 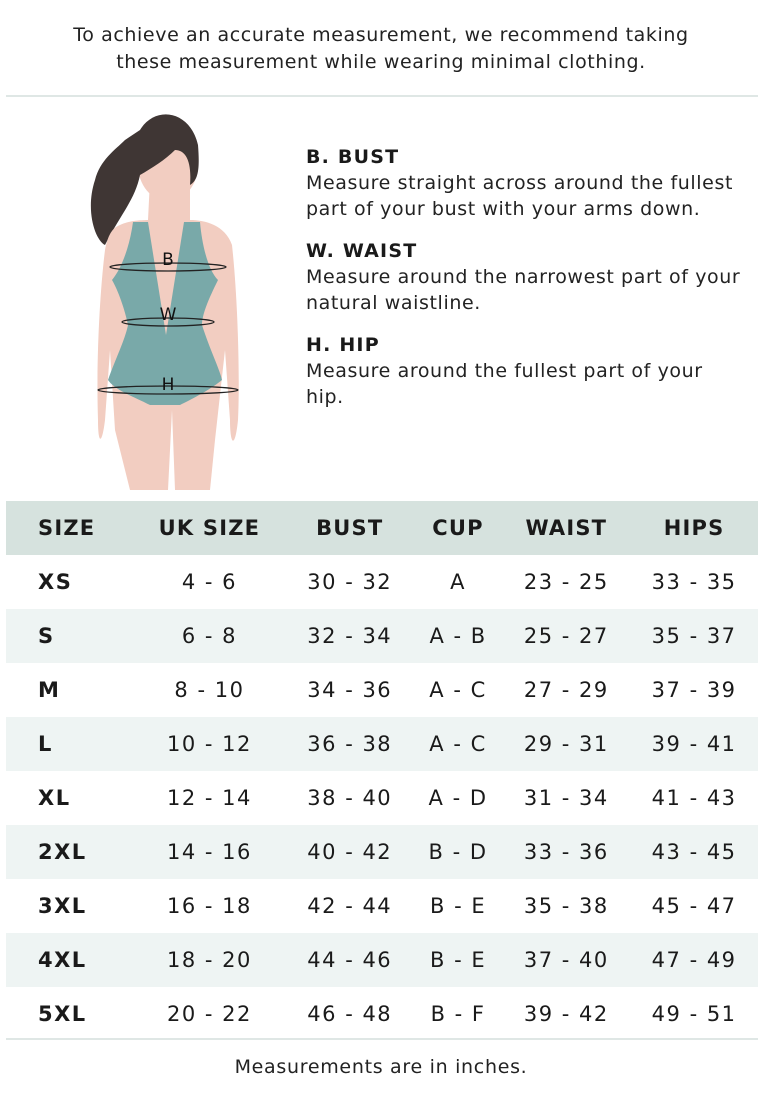 What do you see at coordinates (458, 1014) in the screenshot?
I see `table-cell: B - F` at bounding box center [458, 1014].